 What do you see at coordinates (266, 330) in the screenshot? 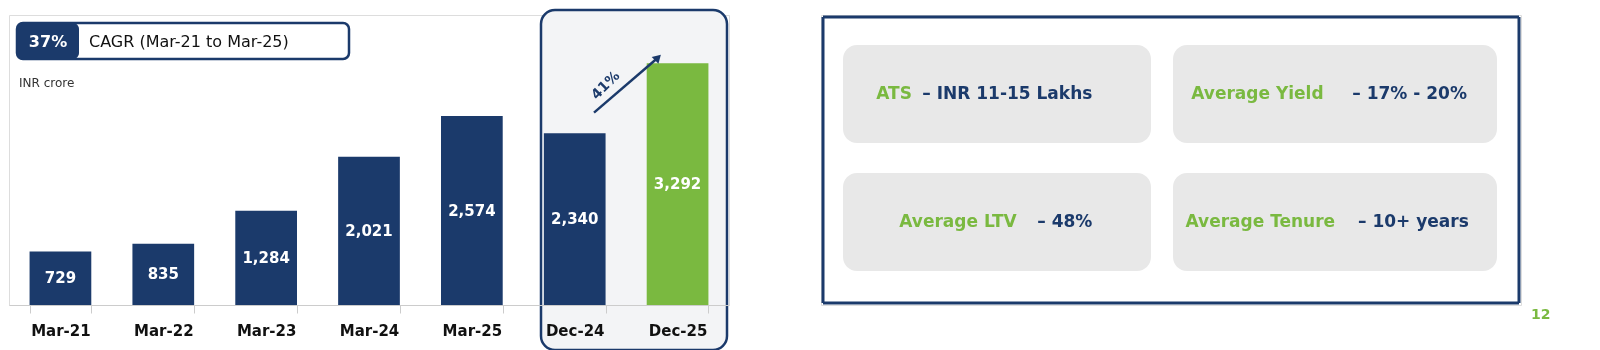
I see `x-tick-label: Mar-23` at bounding box center [266, 330].